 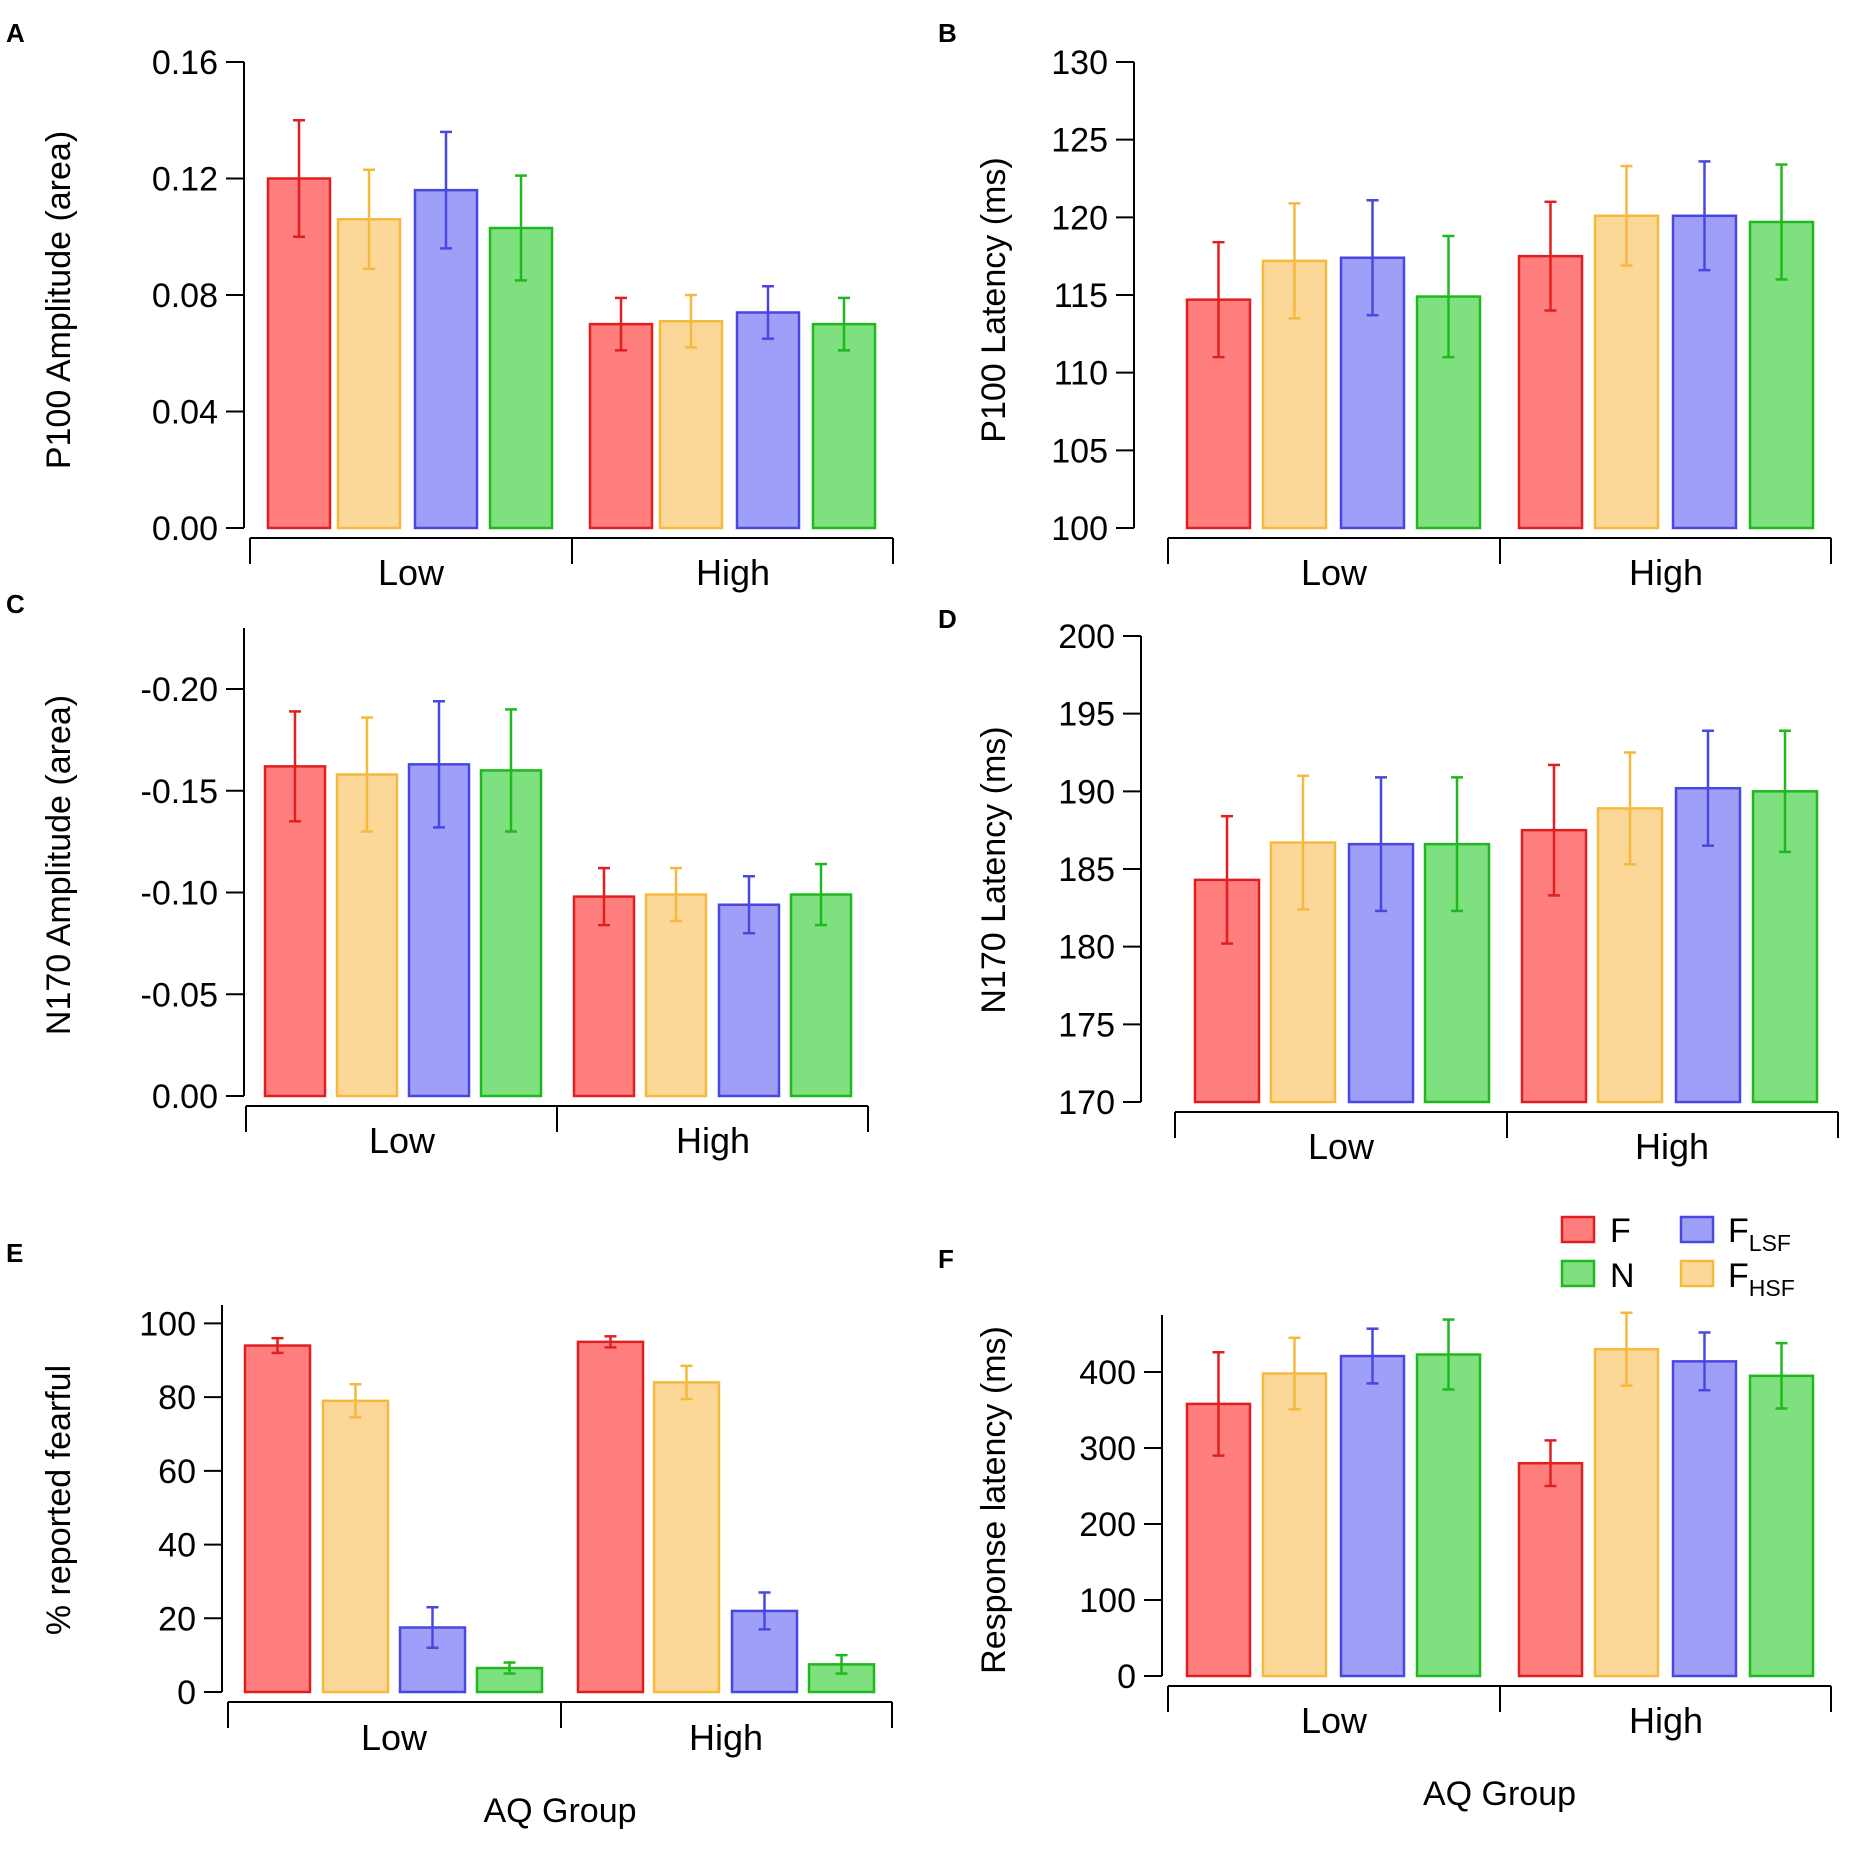 I want to click on legend-swatch-flsf, so click(x=1697, y=1229).